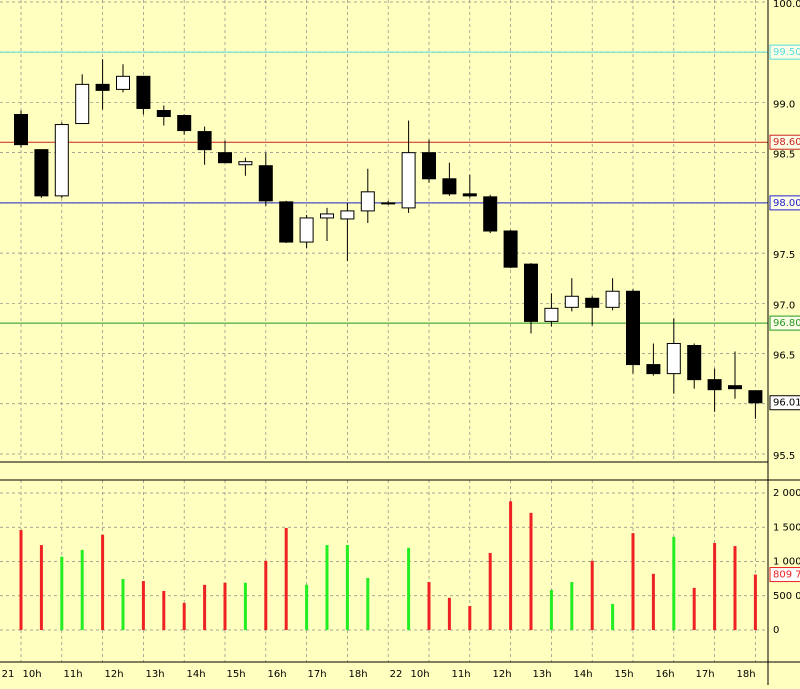  I want to click on level-label: 96.803, so click(786, 323).